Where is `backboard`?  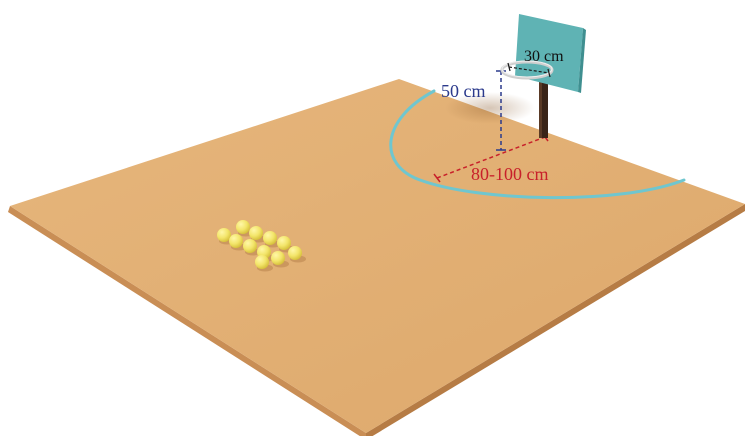 backboard is located at coordinates (550, 53).